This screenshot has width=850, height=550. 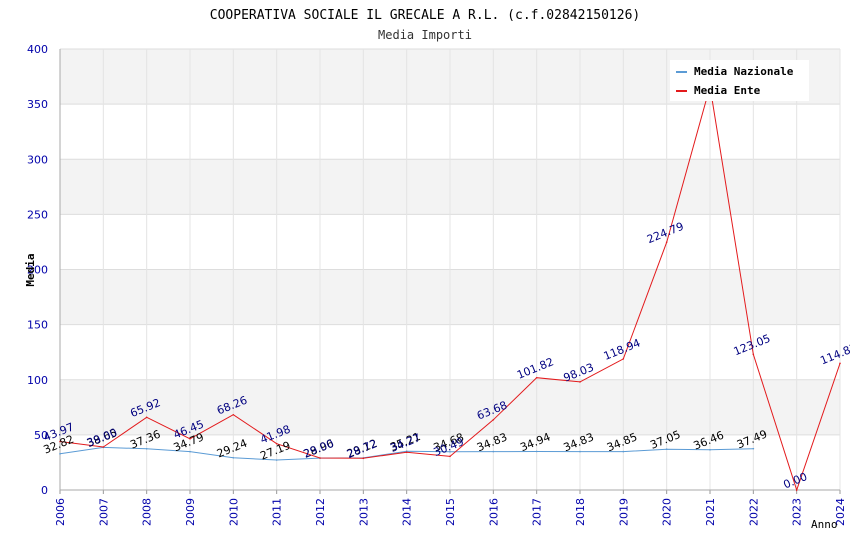 What do you see at coordinates (44, 490) in the screenshot?
I see `y-tick-label: 0` at bounding box center [44, 490].